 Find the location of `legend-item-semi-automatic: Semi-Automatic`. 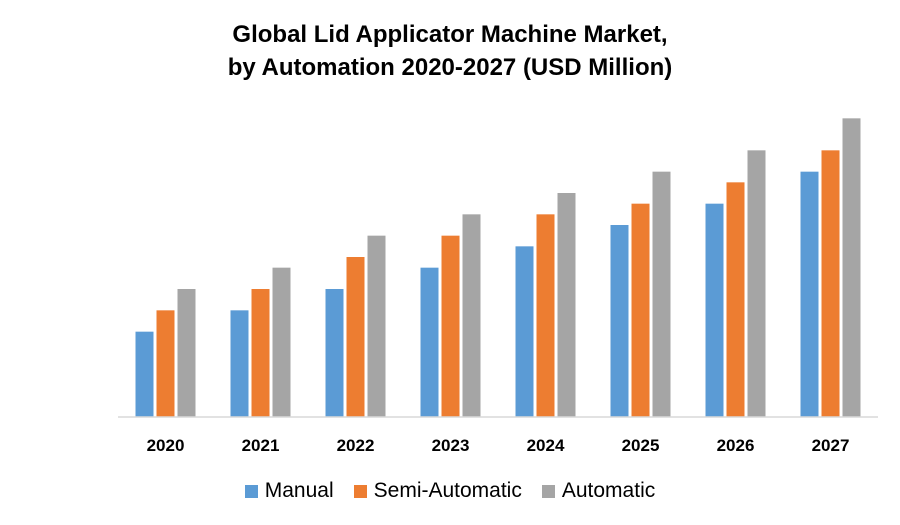

legend-item-semi-automatic: Semi-Automatic is located at coordinates (437, 491).